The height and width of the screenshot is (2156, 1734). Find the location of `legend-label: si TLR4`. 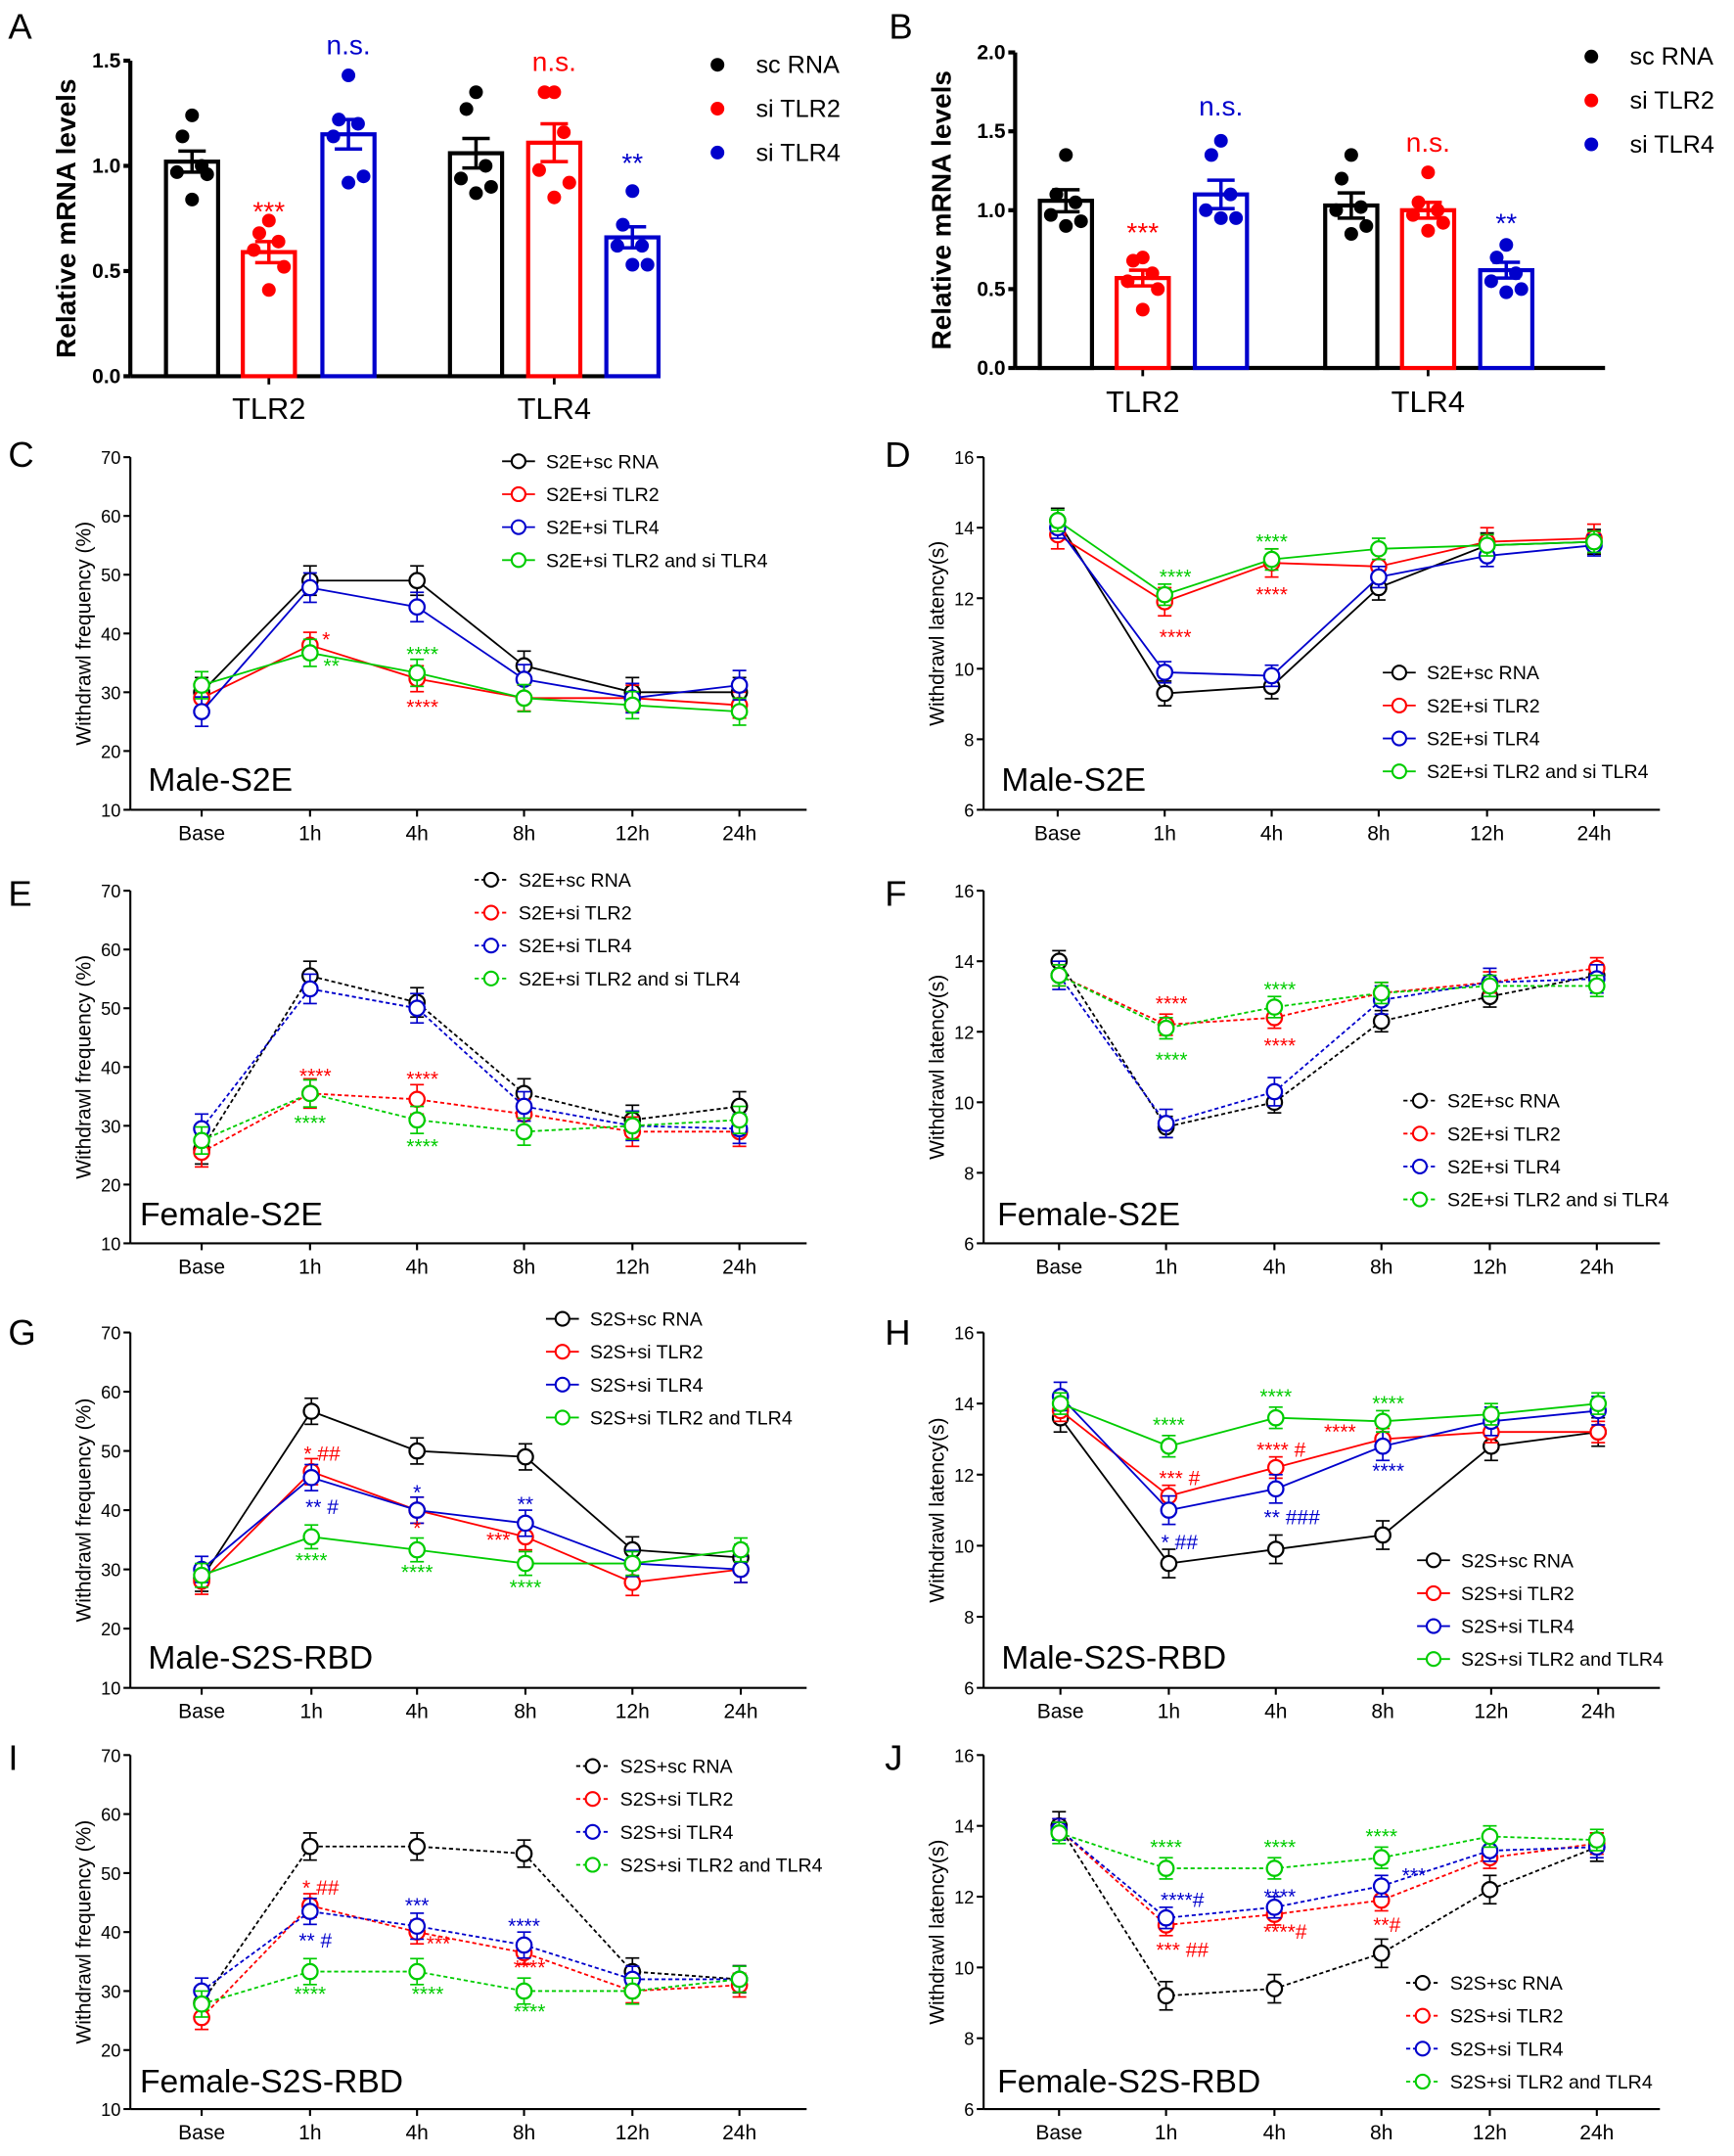

legend-label: si TLR4 is located at coordinates (797, 152).